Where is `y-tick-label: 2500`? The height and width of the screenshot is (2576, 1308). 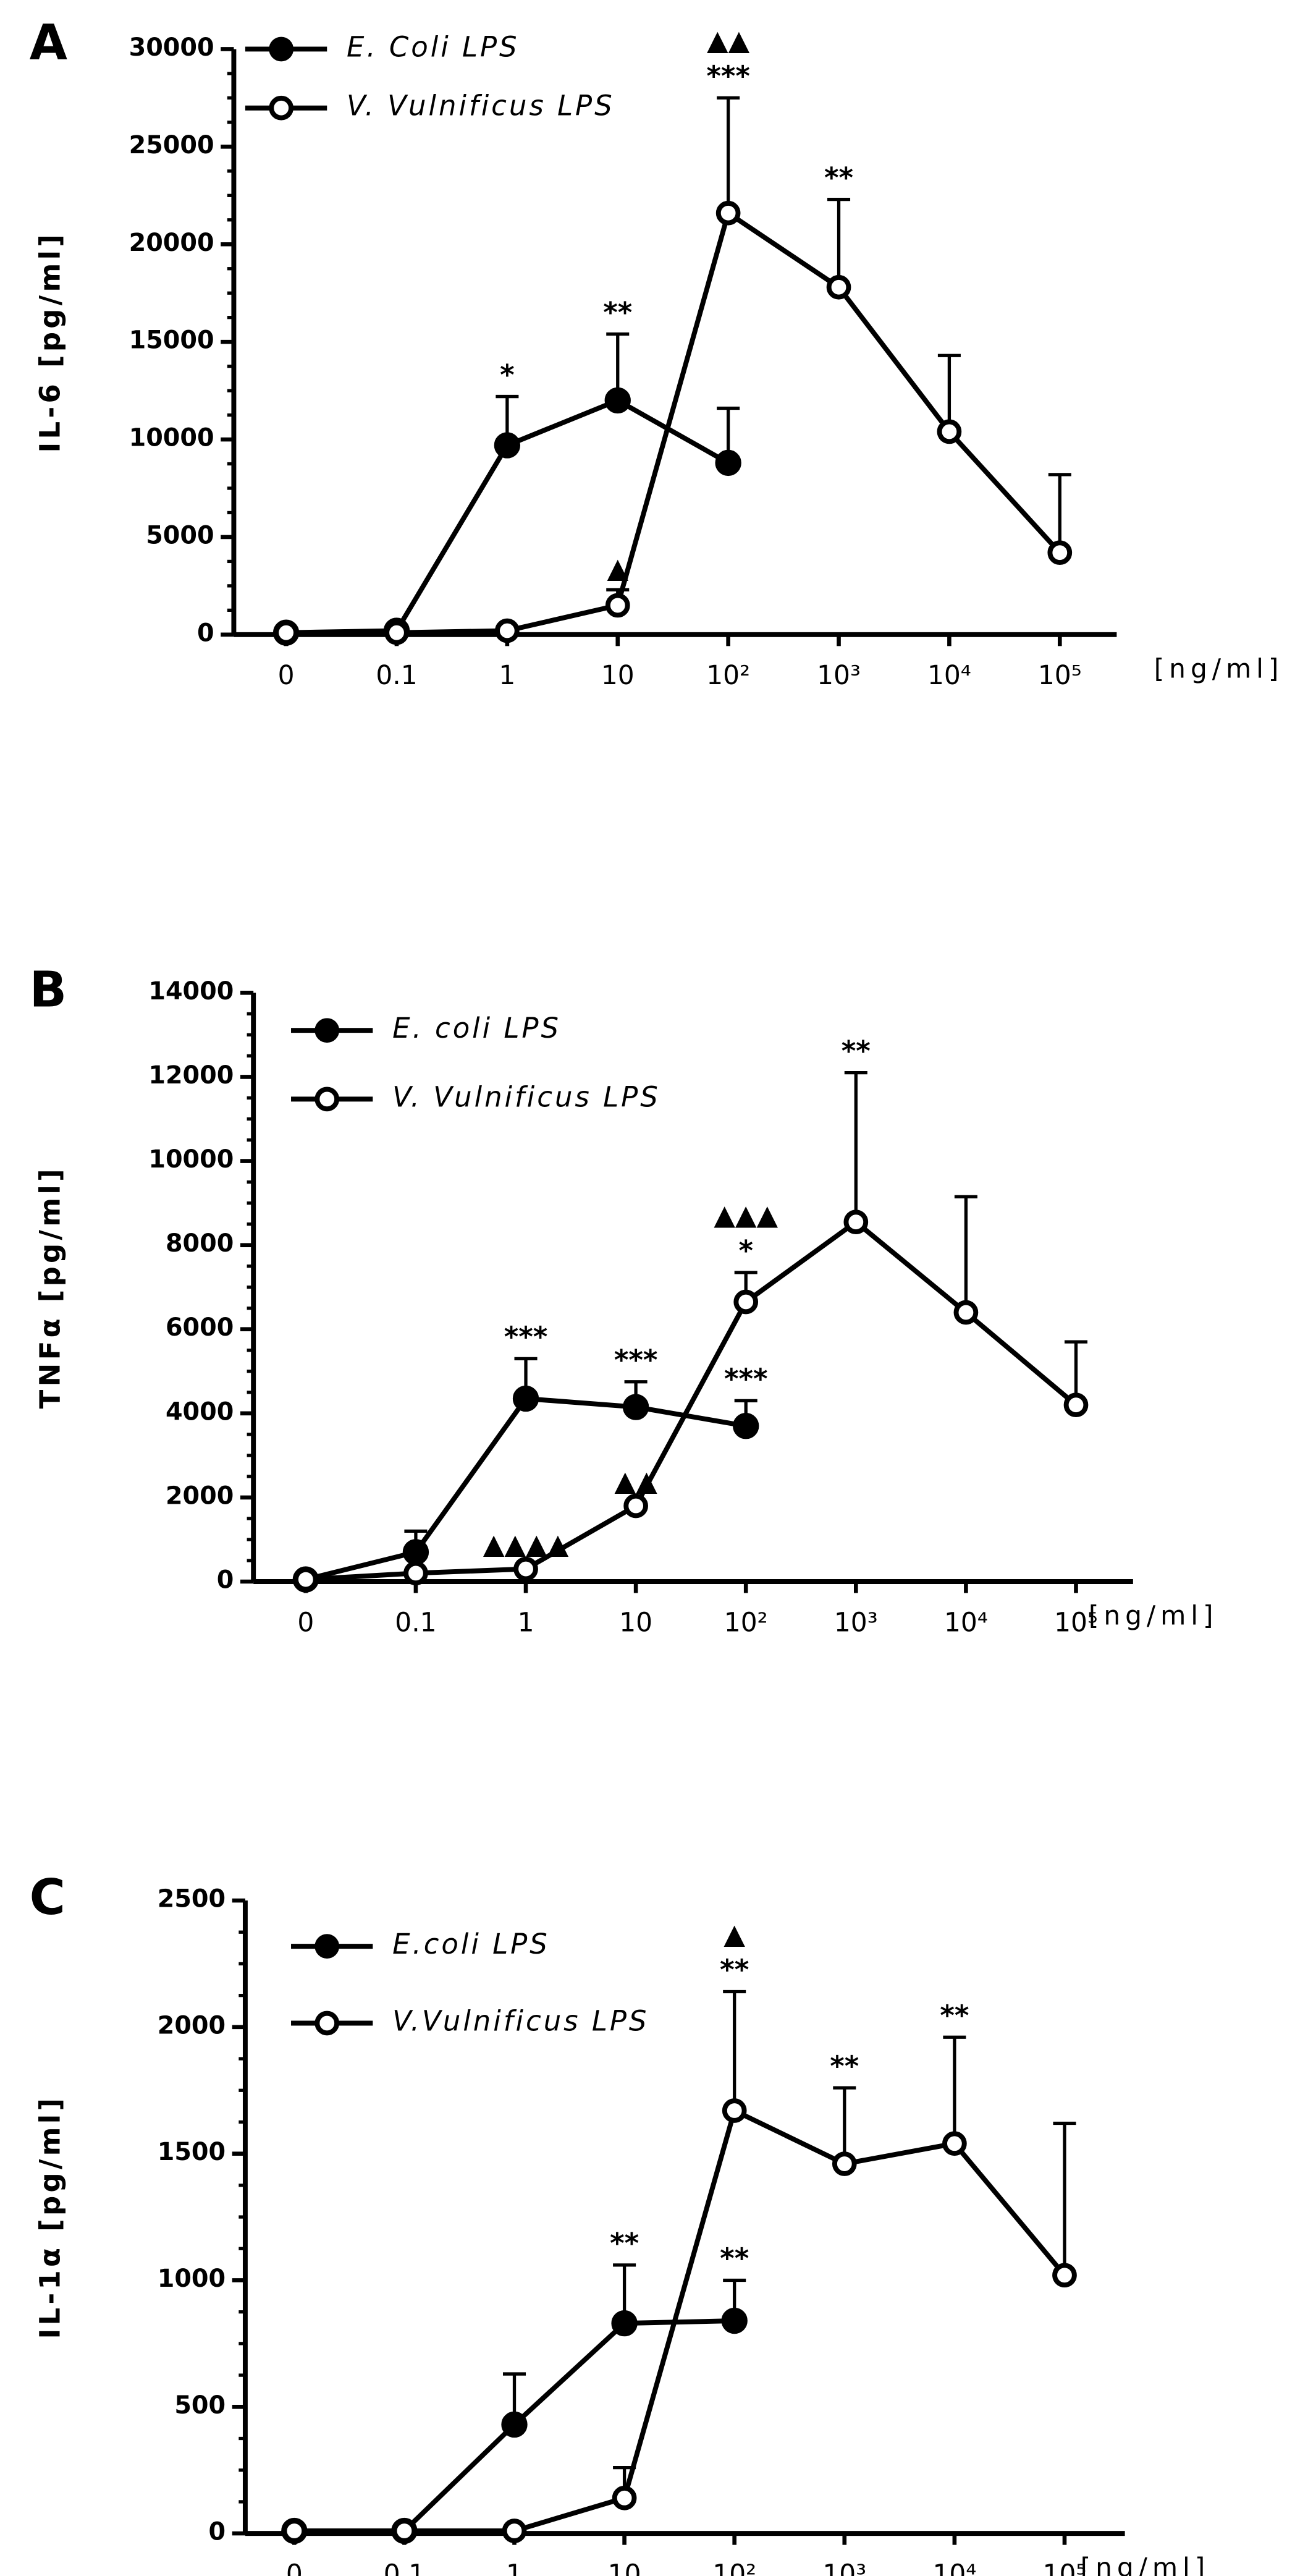 y-tick-label: 2500 is located at coordinates (192, 1899).